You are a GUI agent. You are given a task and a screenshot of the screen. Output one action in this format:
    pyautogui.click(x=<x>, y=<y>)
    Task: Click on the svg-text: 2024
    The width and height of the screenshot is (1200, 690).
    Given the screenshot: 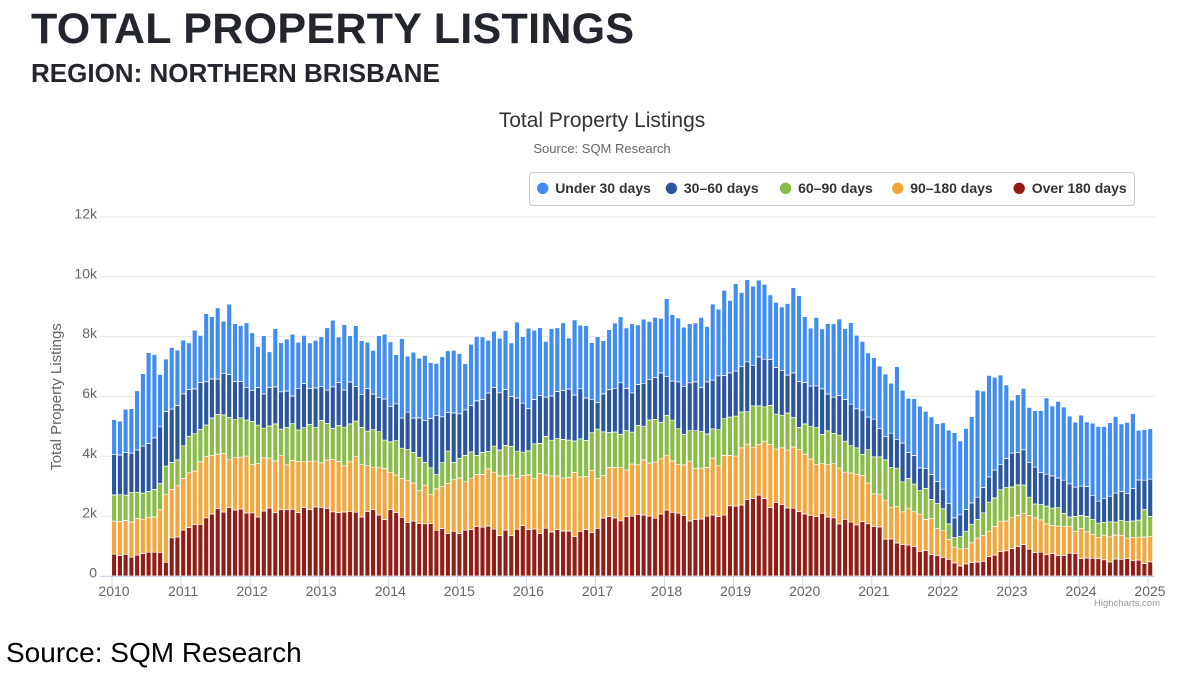 What is the action you would take?
    pyautogui.click(x=1080, y=591)
    